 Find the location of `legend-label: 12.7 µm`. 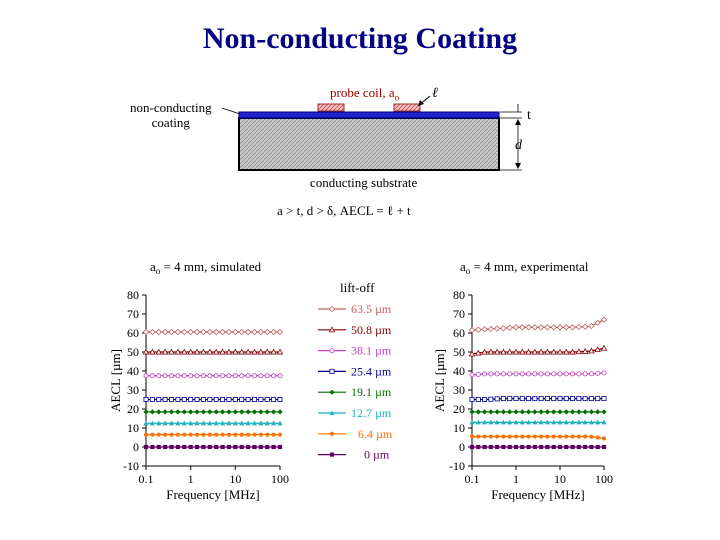

legend-label: 12.7 µm is located at coordinates (371, 413).